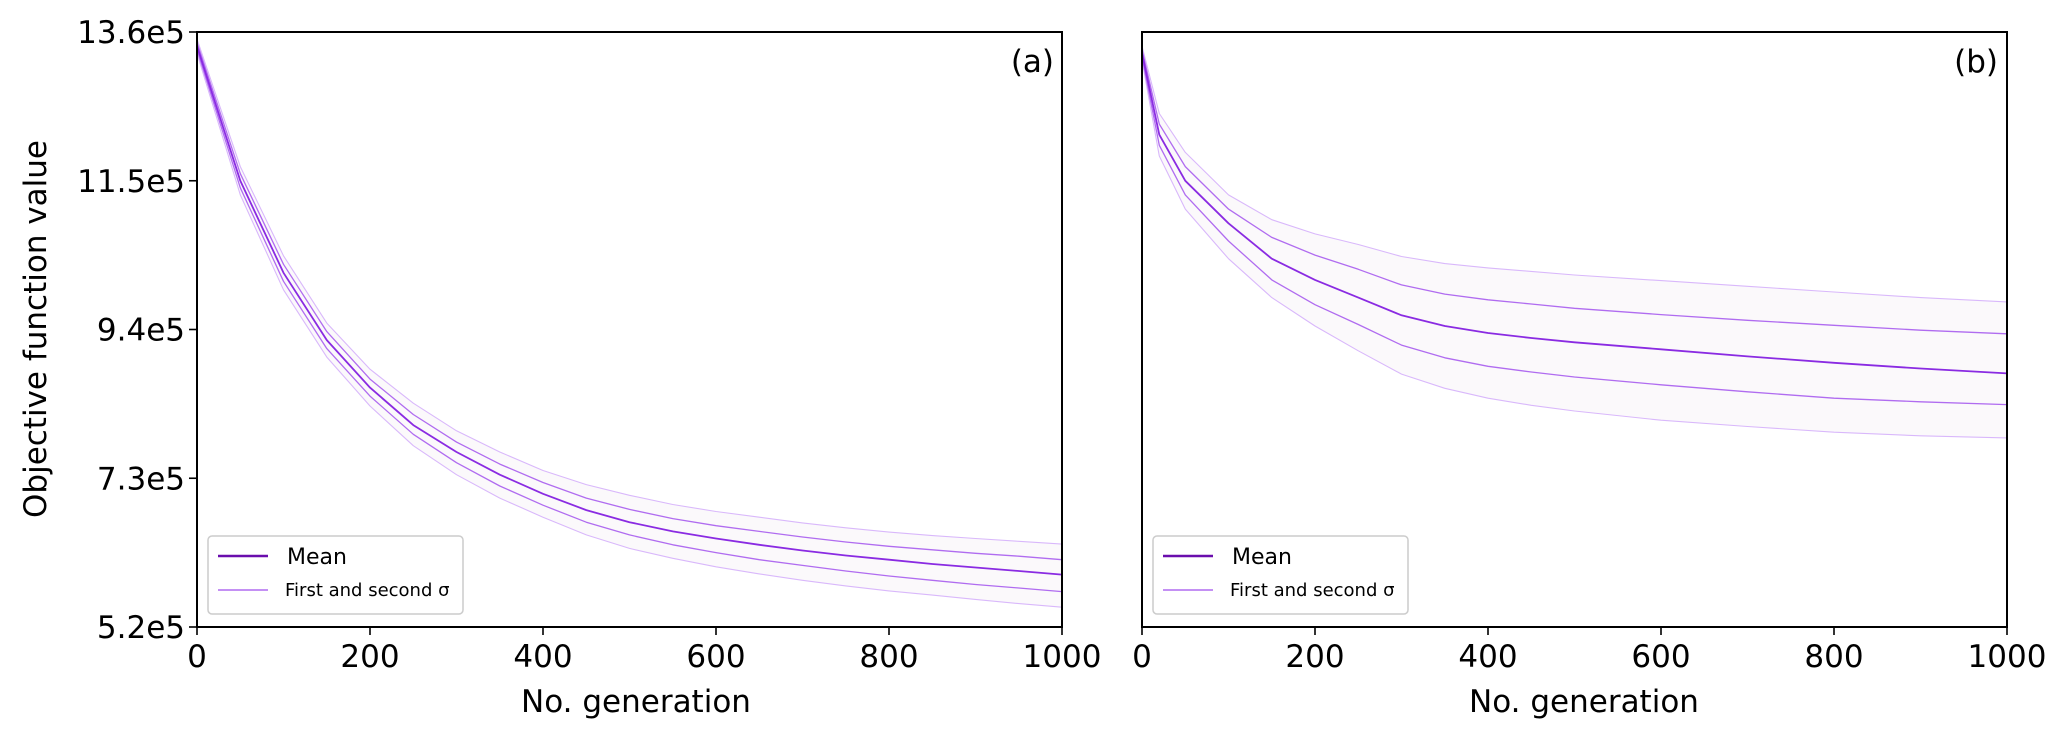 The width and height of the screenshot is (2067, 740). Describe the element at coordinates (369, 657) in the screenshot. I see `panel-a-xtick-label: 200` at that location.